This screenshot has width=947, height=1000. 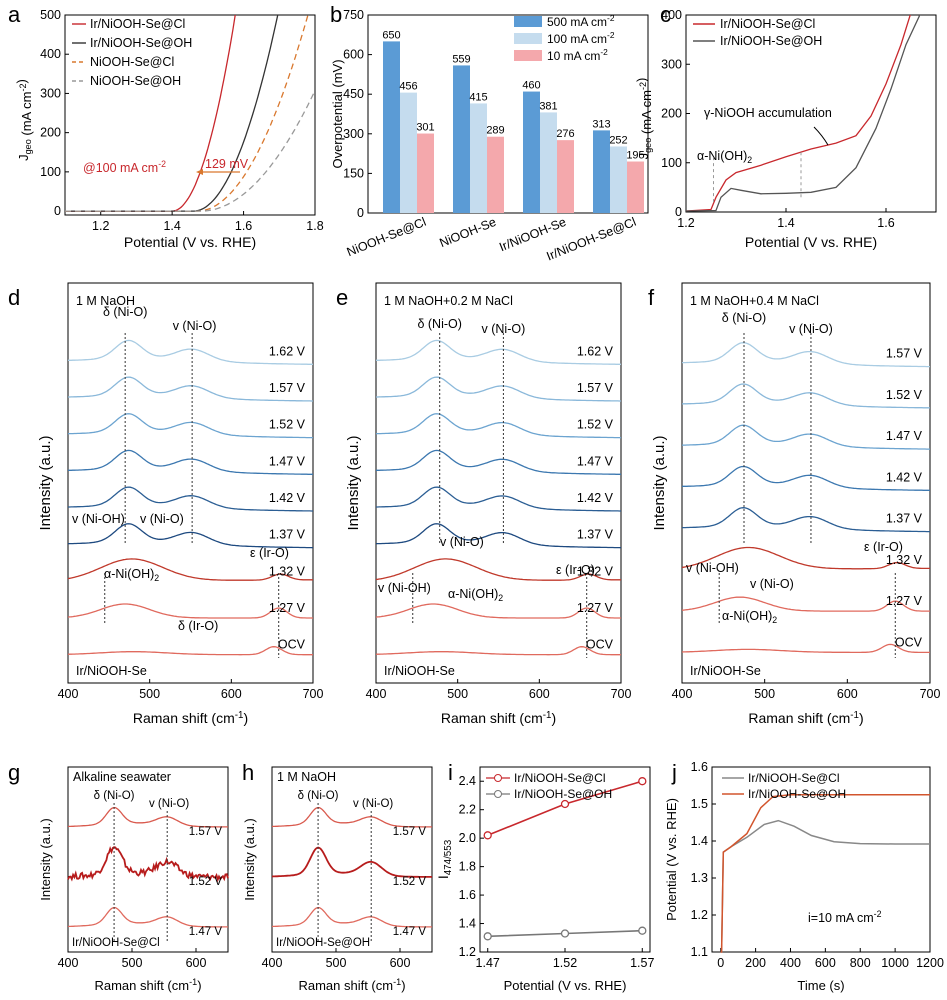 I want to click on panel-d-potential-label: OCV, so click(x=292, y=645).